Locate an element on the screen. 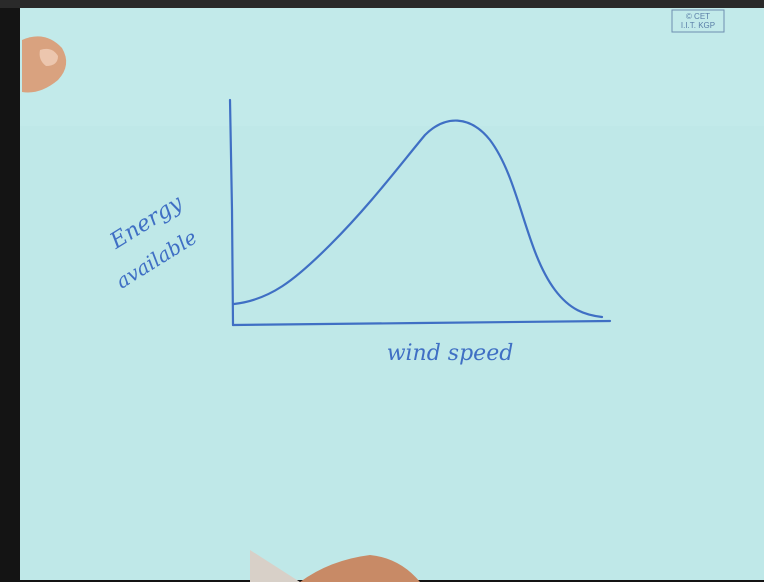 This screenshot has height=582, width=764. hand is located at coordinates (360, 568).